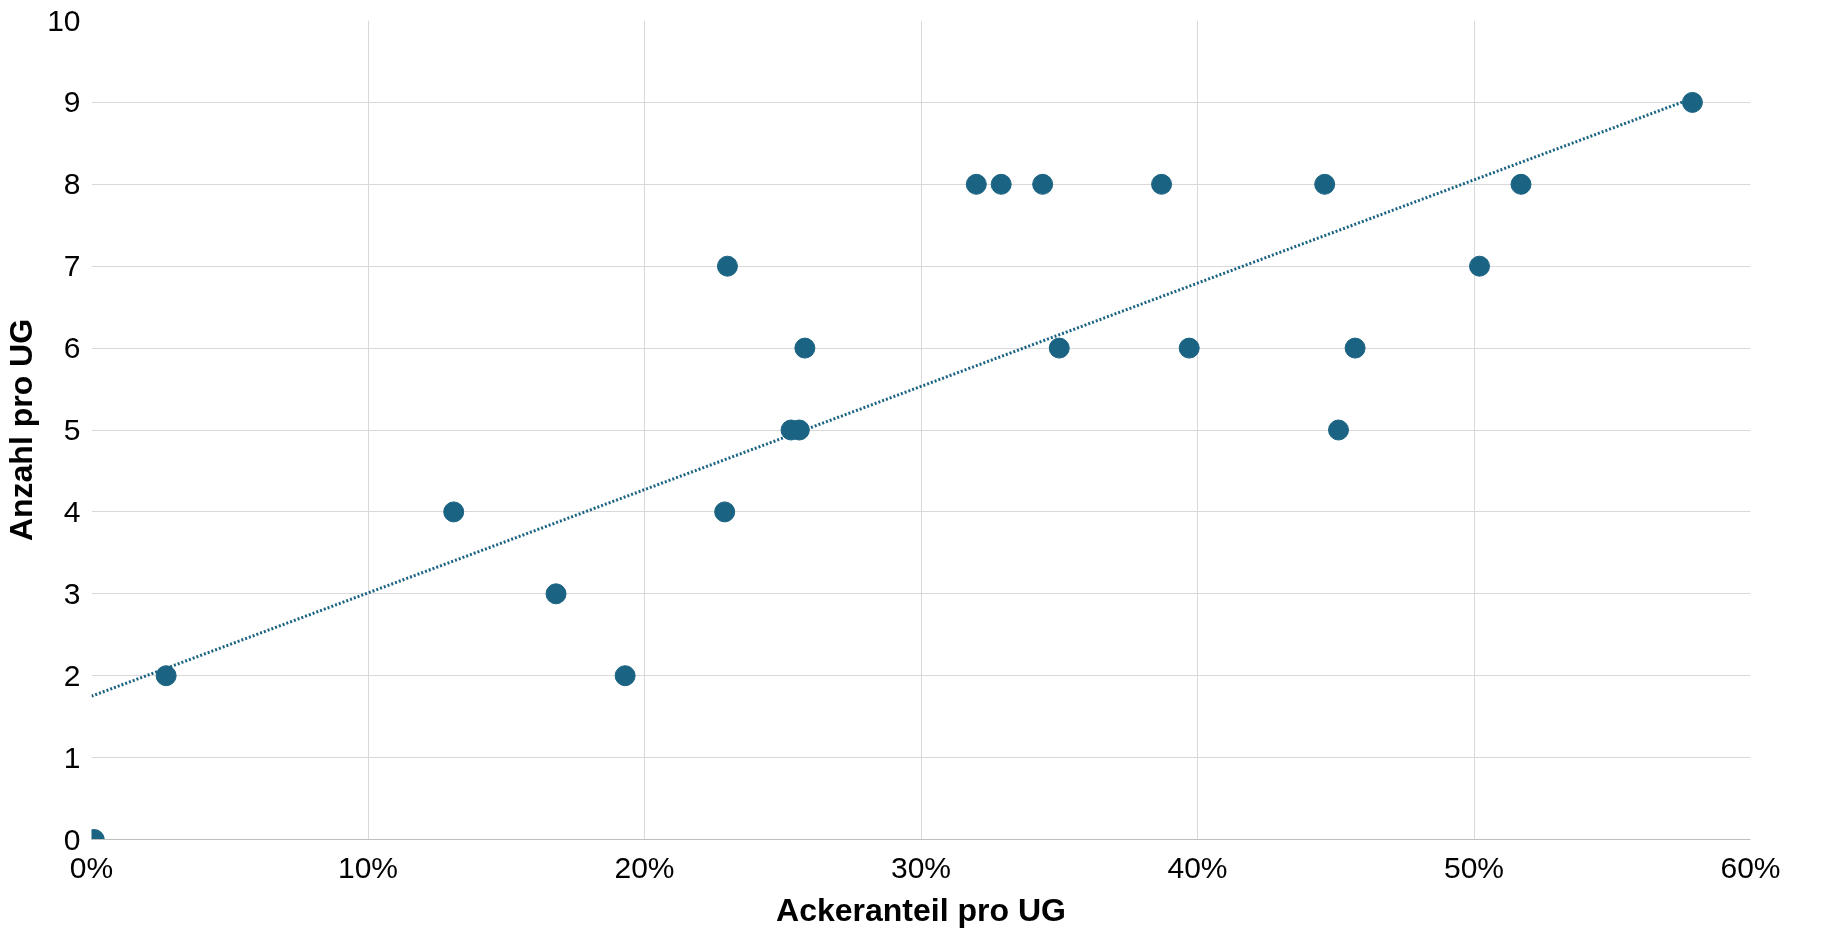  Describe the element at coordinates (1474, 867) in the screenshot. I see `x-tick-label: 50%` at that location.